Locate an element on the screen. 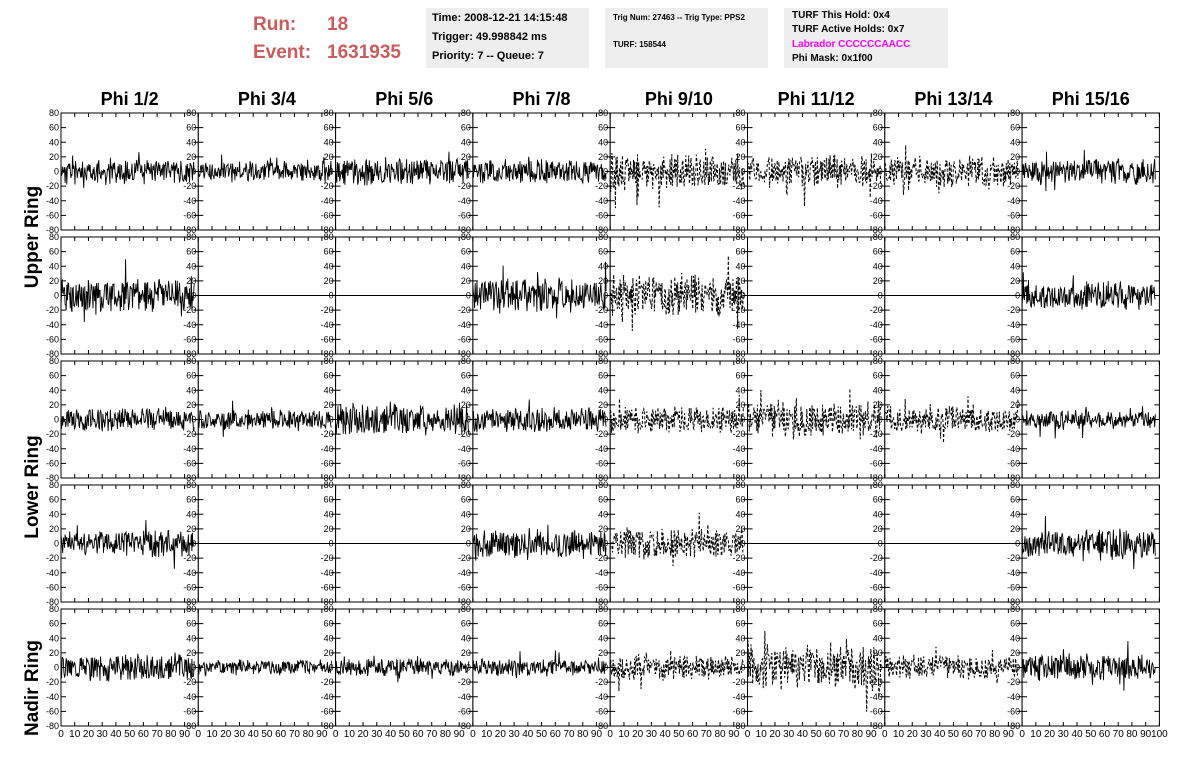  x-tick-label: 30 is located at coordinates (240, 734).